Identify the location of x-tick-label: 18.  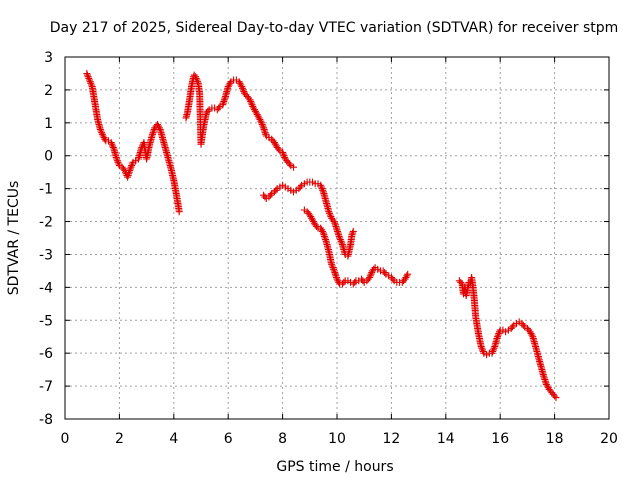
(555, 439).